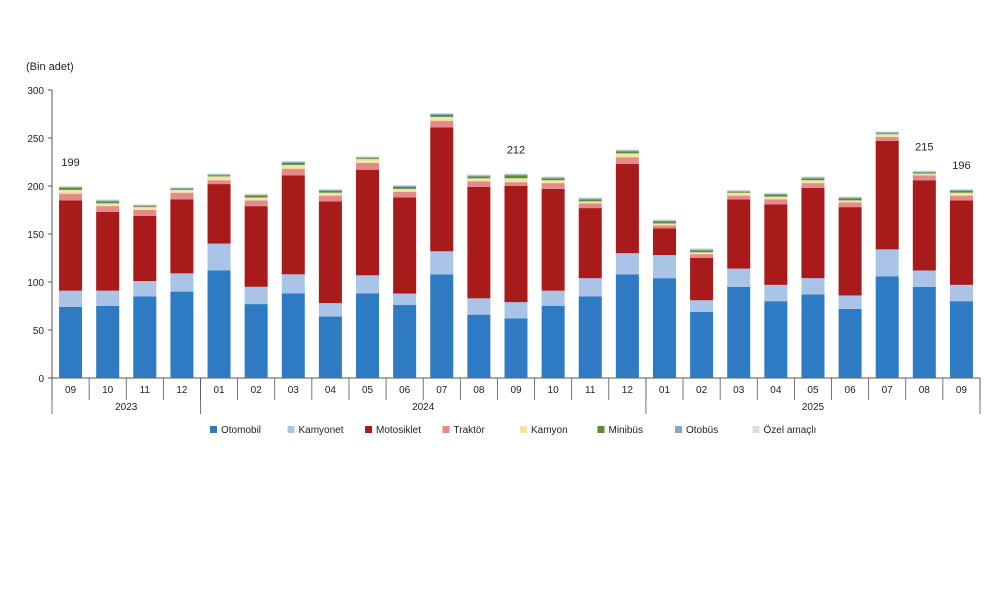 Image resolution: width=1000 pixels, height=598 pixels. I want to click on legend-label: Özel amaçlı, so click(790, 430).